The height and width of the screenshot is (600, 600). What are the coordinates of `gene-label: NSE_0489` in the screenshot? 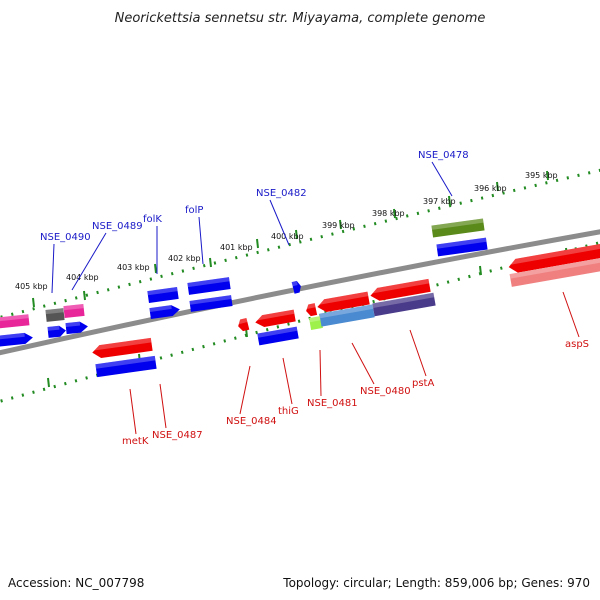 It's located at (117, 226).